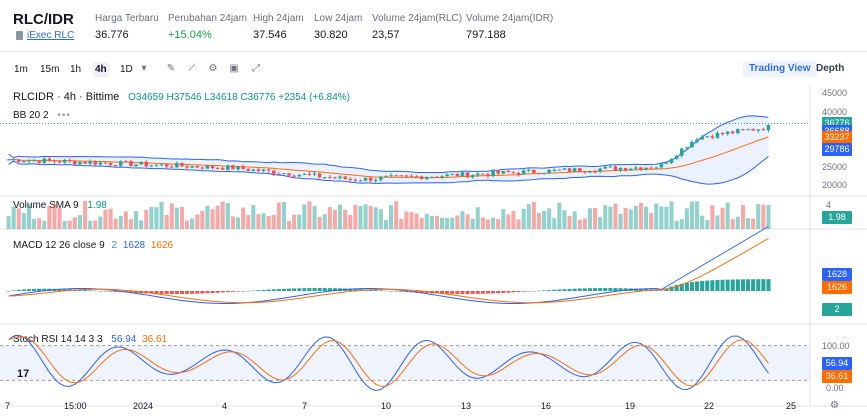 The height and width of the screenshot is (419, 867). I want to click on asset-link: iExec RLC, so click(45, 35).